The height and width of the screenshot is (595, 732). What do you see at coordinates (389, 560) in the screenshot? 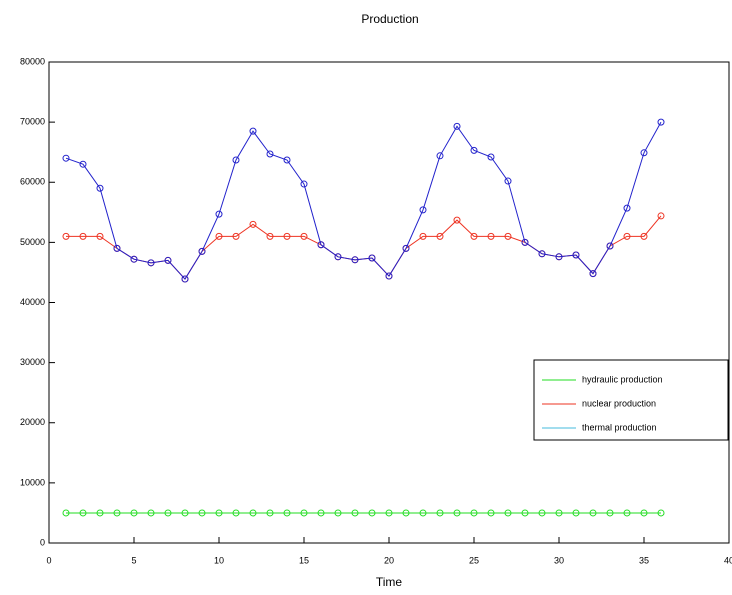
I see `x-tick-label: 20` at bounding box center [389, 560].